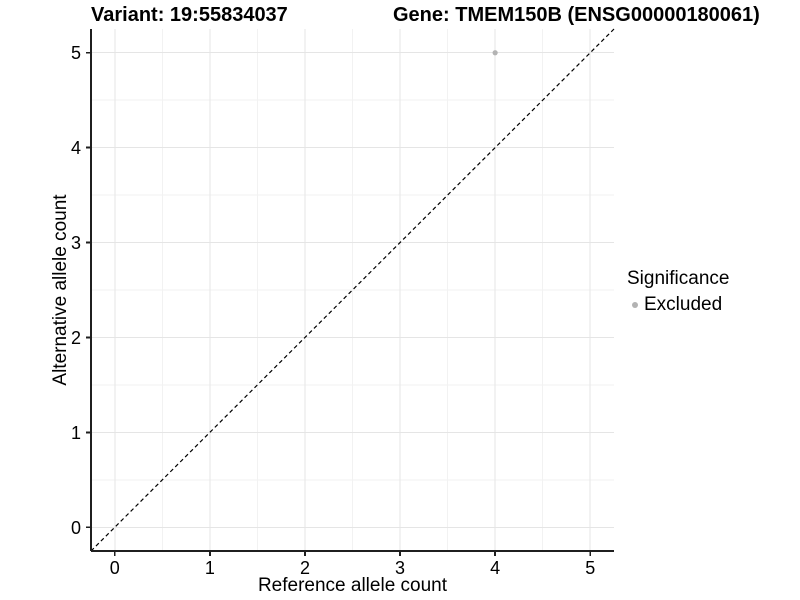 The image size is (800, 600). Describe the element at coordinates (60, 290) in the screenshot. I see `y-axis-label: Alternative allele count` at that location.